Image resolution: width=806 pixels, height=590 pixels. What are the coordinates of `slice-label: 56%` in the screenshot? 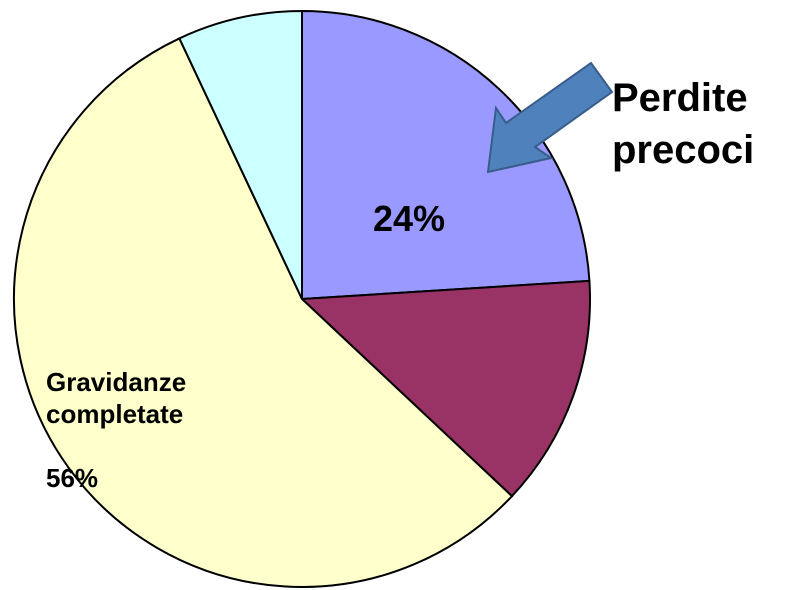 It's located at (72, 478).